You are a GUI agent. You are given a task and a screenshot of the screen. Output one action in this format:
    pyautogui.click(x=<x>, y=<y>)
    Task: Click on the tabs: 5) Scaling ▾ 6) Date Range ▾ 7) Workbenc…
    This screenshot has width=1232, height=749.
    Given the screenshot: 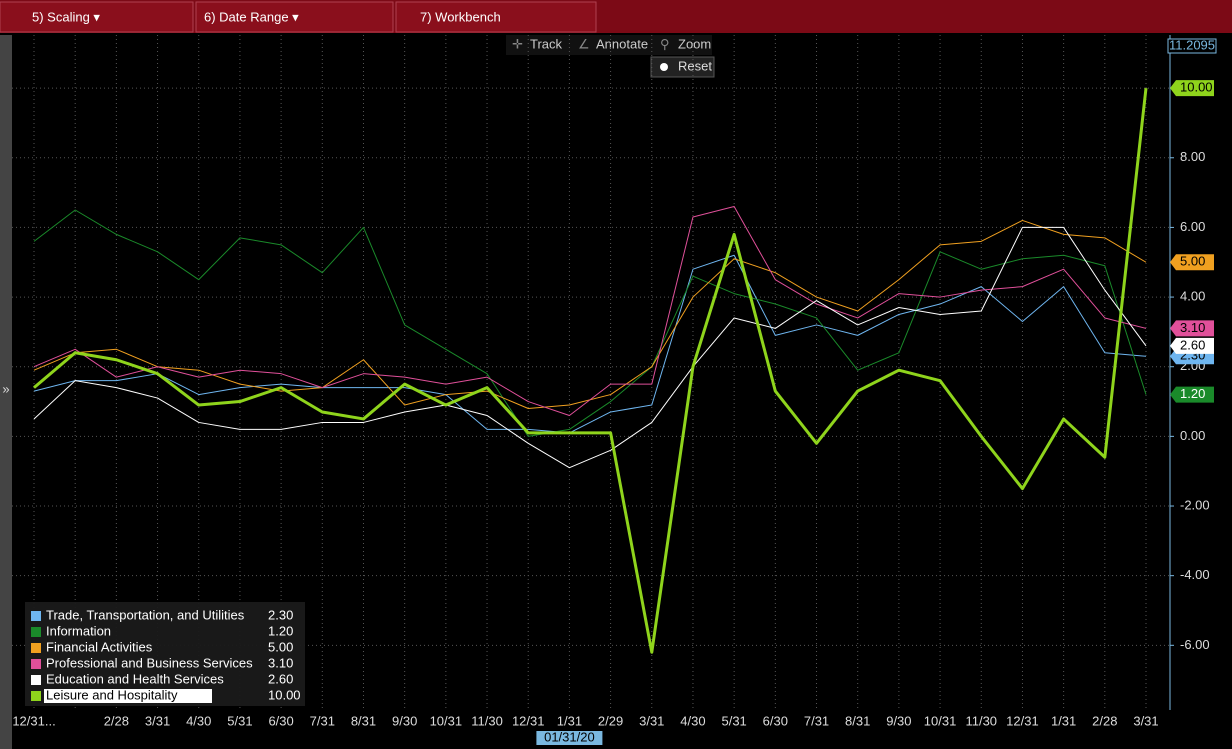 What is the action you would take?
    pyautogui.click(x=298, y=17)
    